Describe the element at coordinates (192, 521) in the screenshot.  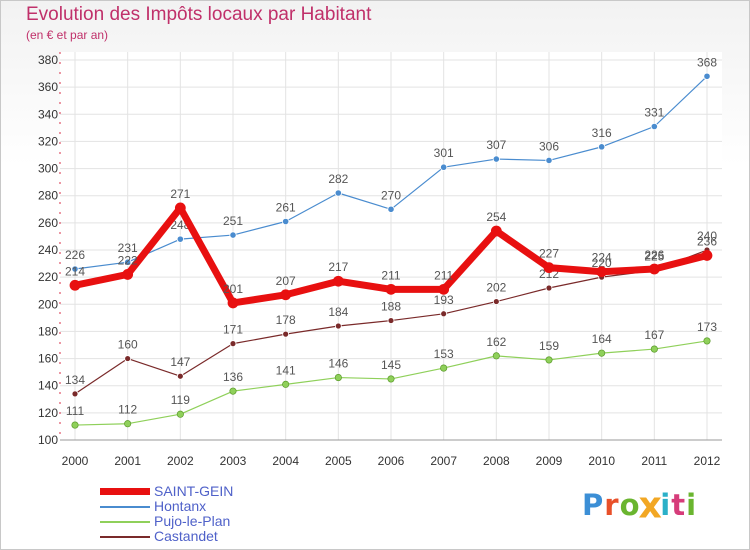
I see `legend-label: Pujo-le-Plan` at that location.